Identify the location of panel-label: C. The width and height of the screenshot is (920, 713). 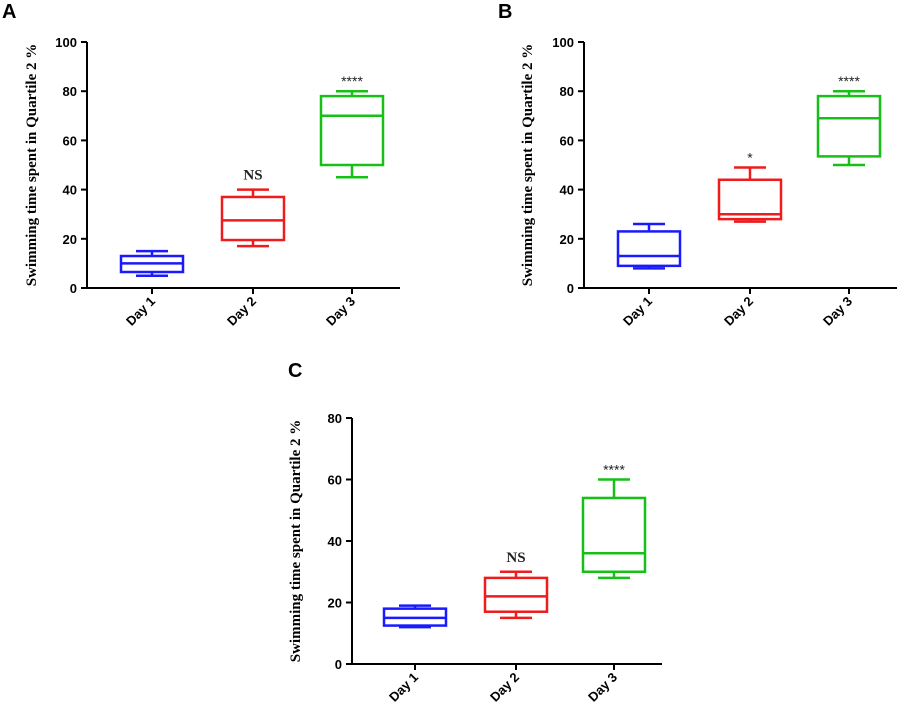
(295, 371).